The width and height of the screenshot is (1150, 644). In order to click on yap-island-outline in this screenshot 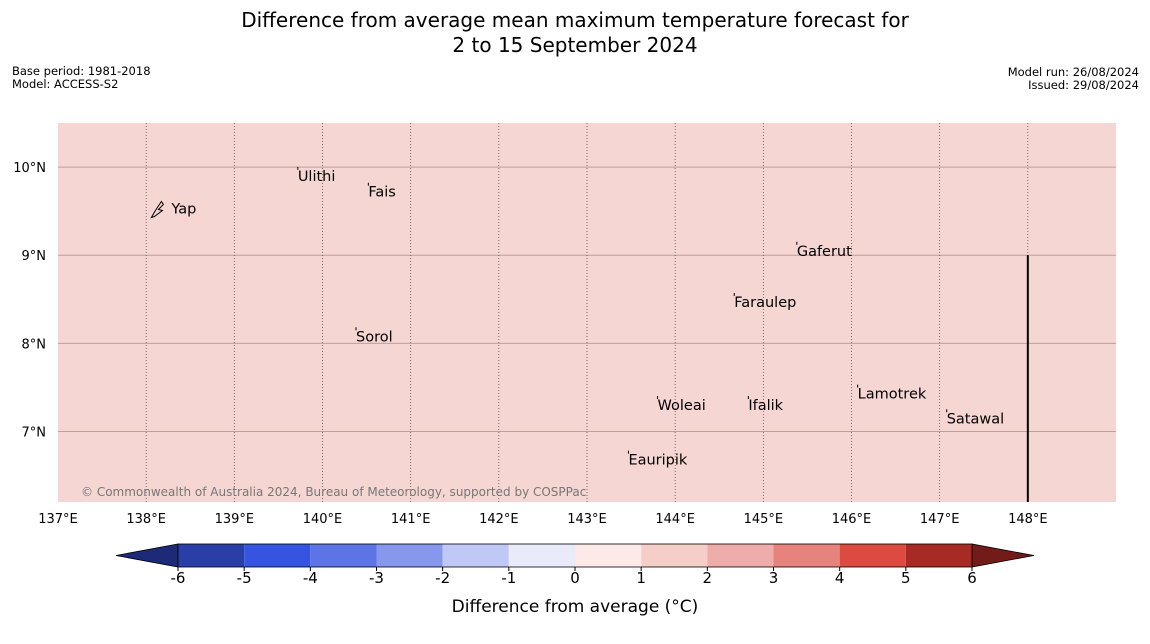, I will do `click(157, 209)`.